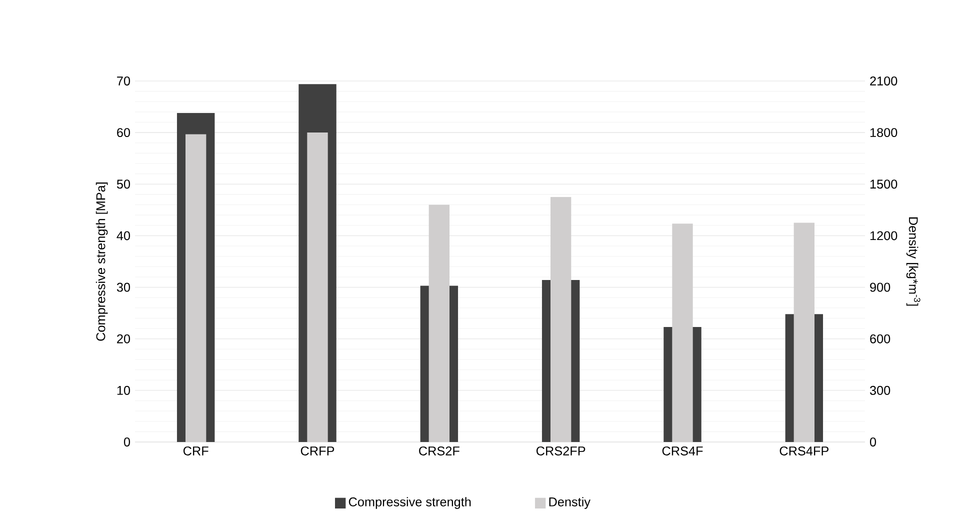 The image size is (976, 530). I want to click on y-axis-title: Compressive strength [MPa], so click(102, 261).